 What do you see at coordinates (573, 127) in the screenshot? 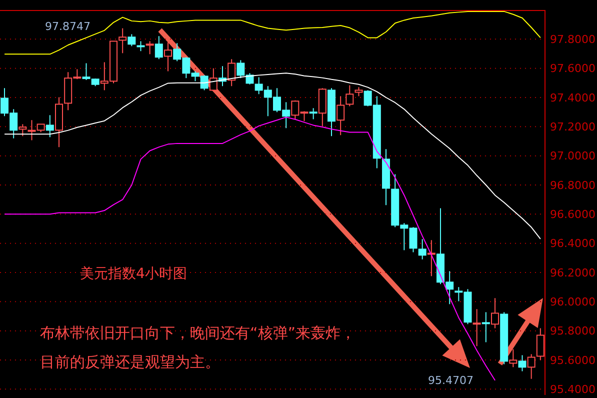
I see `y-tick-label: 97.2000` at bounding box center [573, 127].